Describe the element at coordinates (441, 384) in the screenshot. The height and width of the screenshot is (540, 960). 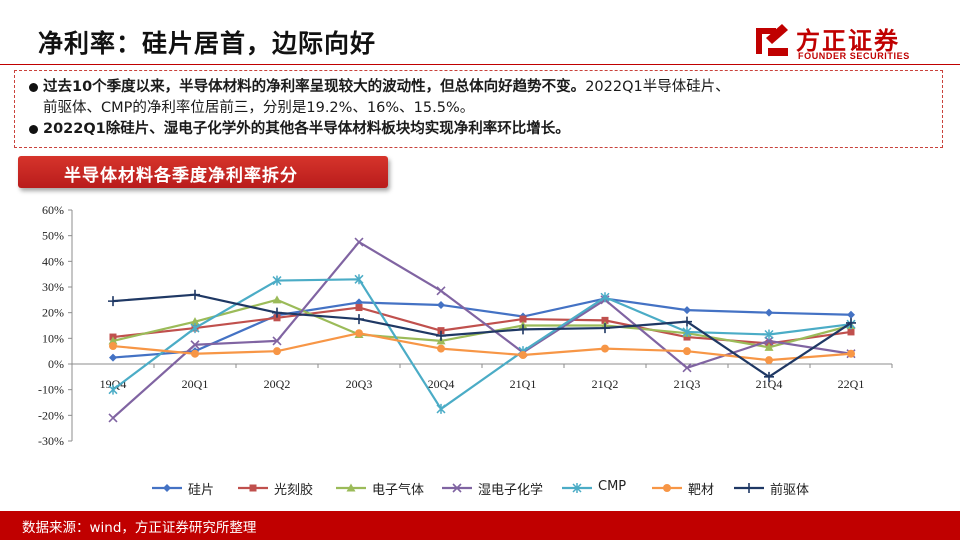
I see `x-tick-label: 20Q4` at that location.